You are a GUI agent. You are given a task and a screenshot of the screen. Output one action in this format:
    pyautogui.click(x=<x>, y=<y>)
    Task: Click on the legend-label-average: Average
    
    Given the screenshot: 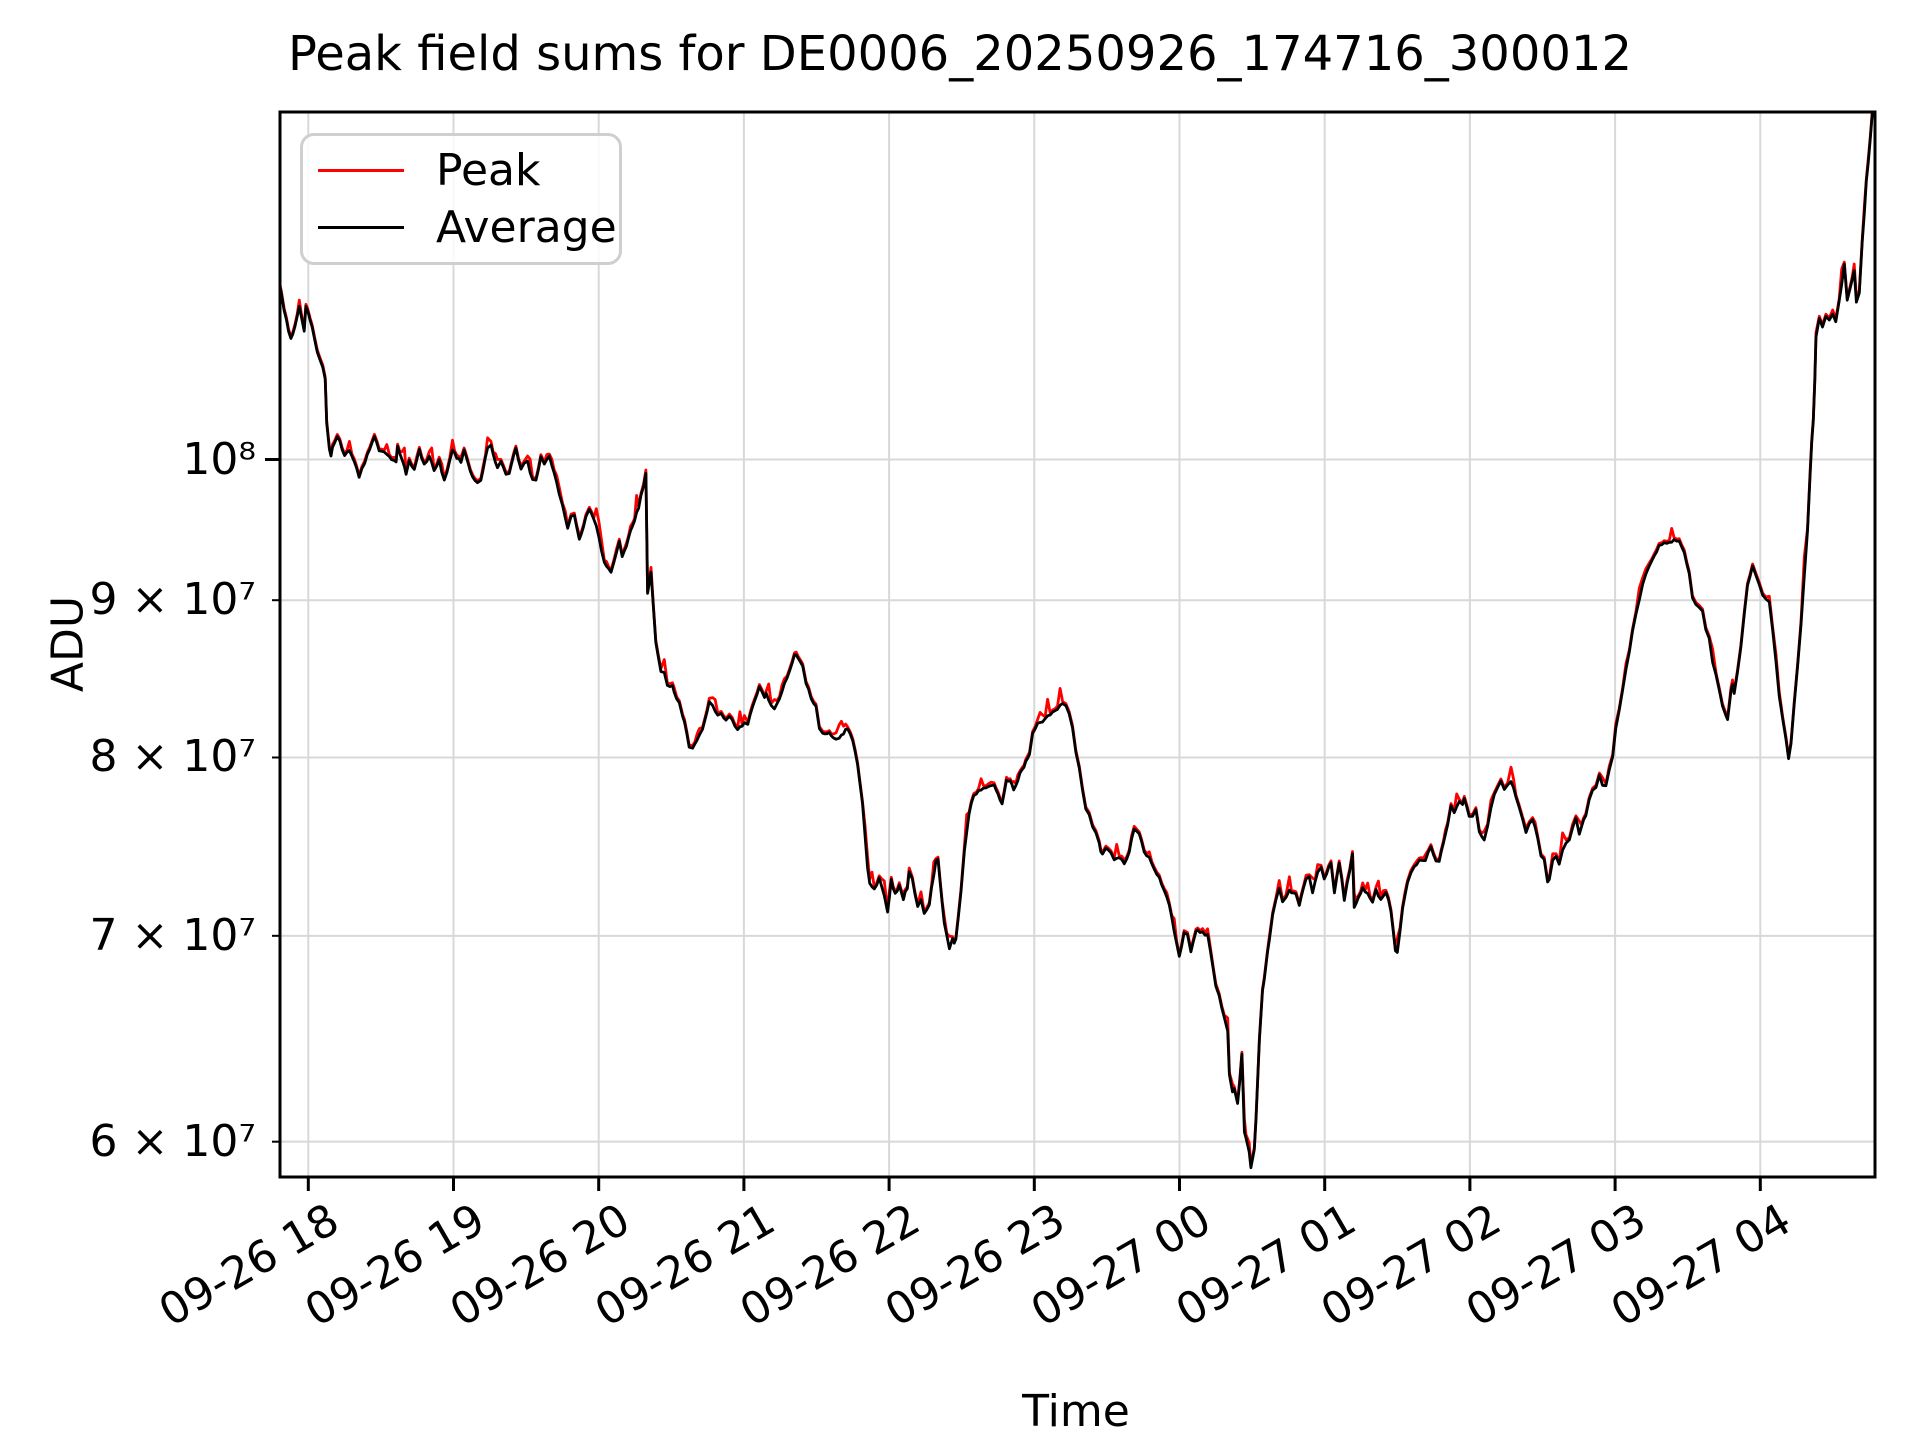 What is the action you would take?
    pyautogui.click(x=526, y=227)
    